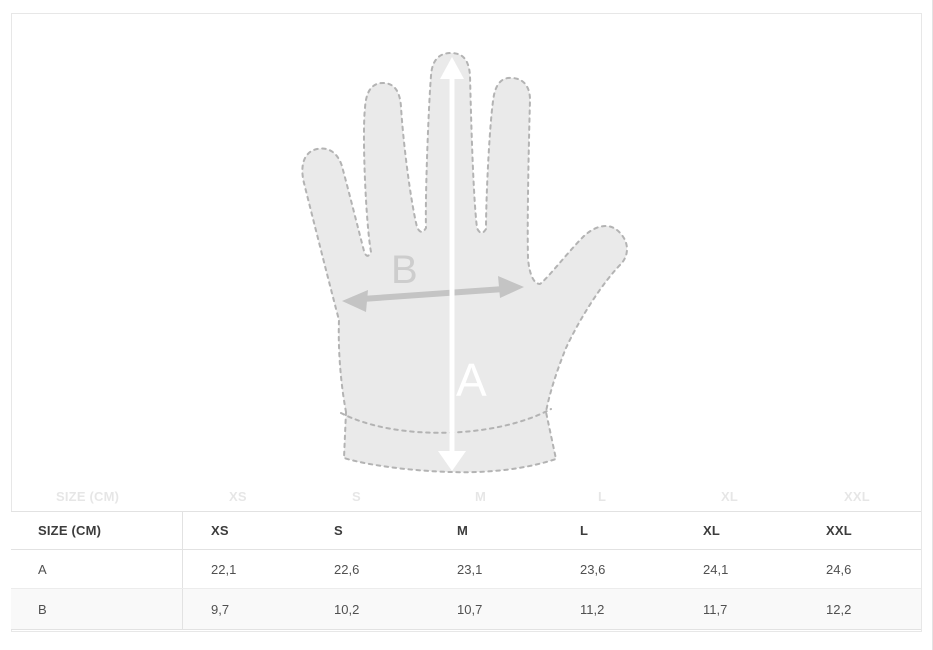 Image resolution: width=933 pixels, height=650 pixels. What do you see at coordinates (452, 461) in the screenshot?
I see `length-arrow-a-bottom-head` at bounding box center [452, 461].